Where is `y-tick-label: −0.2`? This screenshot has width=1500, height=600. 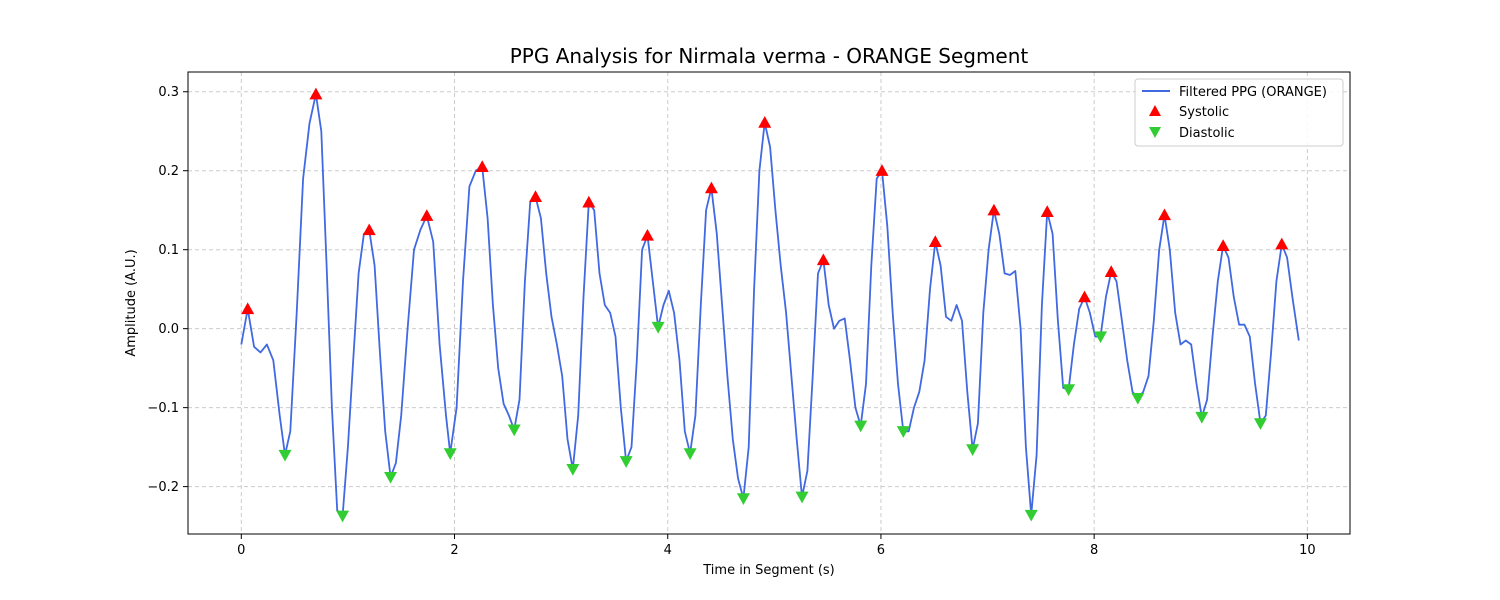 y-tick-label: −0.2 is located at coordinates (163, 487).